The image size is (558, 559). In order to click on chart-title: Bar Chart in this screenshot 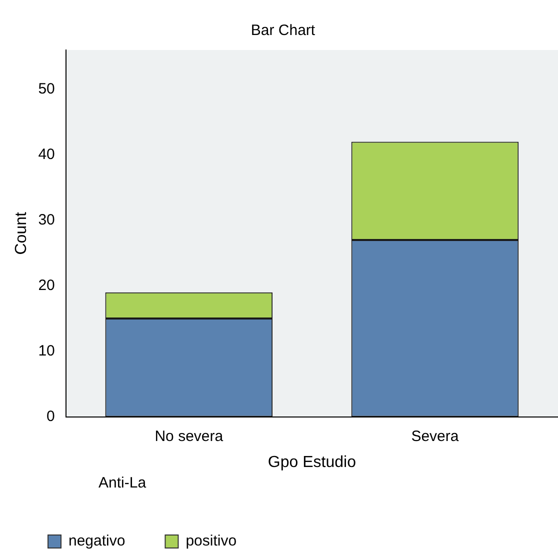, I will do `click(283, 31)`.